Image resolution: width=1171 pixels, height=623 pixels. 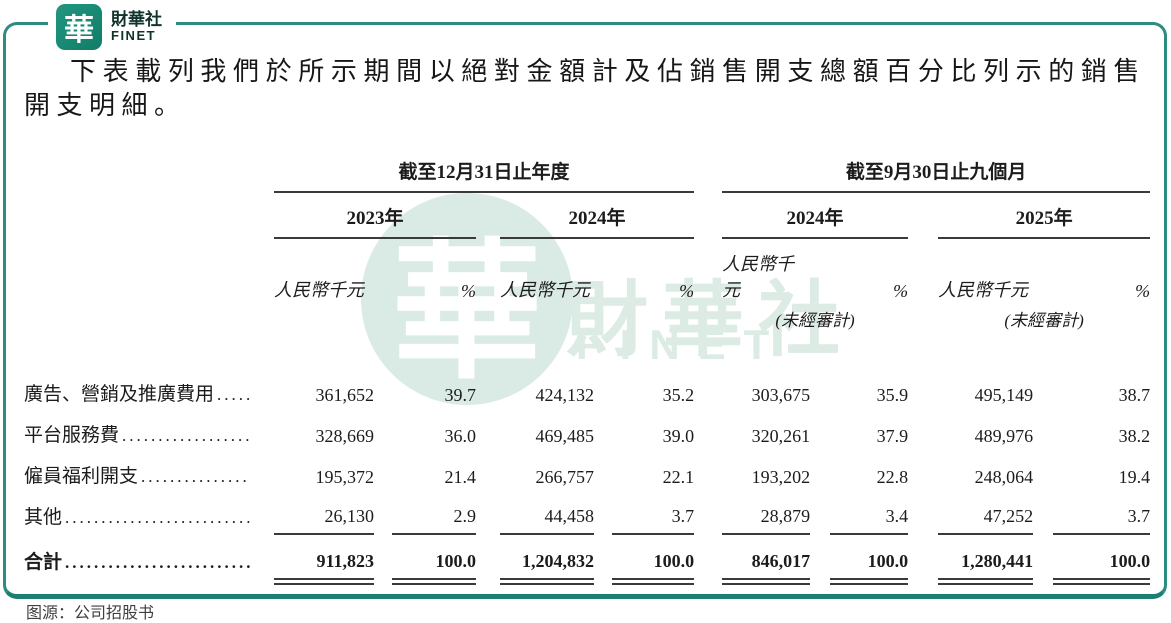 What do you see at coordinates (1044, 216) in the screenshot?
I see `year-header-2025-9m: 2025年` at bounding box center [1044, 216].